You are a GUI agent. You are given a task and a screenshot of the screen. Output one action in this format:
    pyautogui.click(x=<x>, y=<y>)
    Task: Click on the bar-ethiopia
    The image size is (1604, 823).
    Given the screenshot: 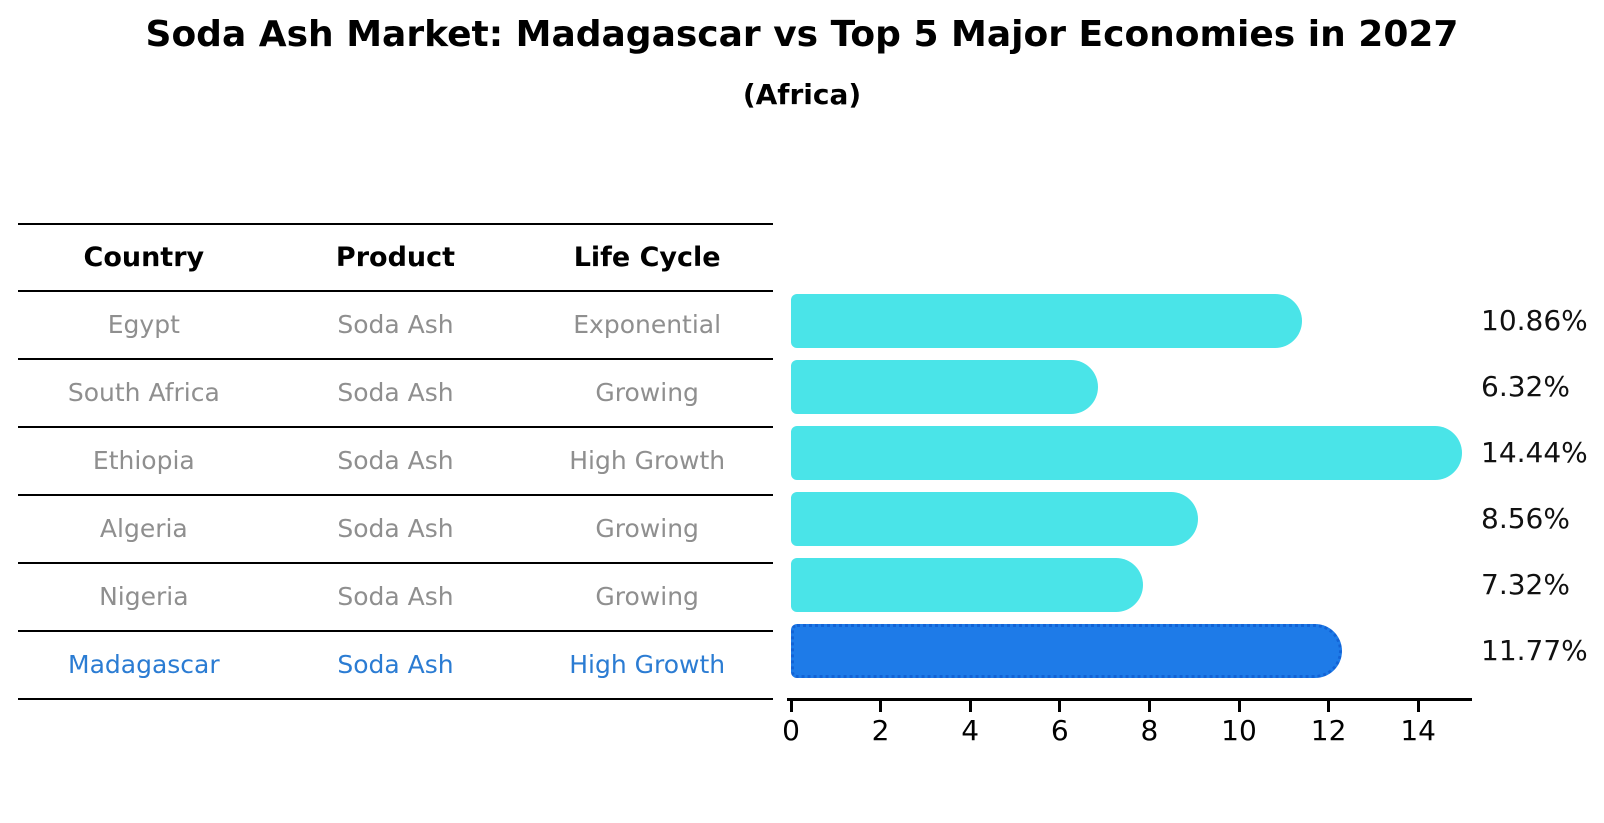 What is the action you would take?
    pyautogui.click(x=1126, y=453)
    